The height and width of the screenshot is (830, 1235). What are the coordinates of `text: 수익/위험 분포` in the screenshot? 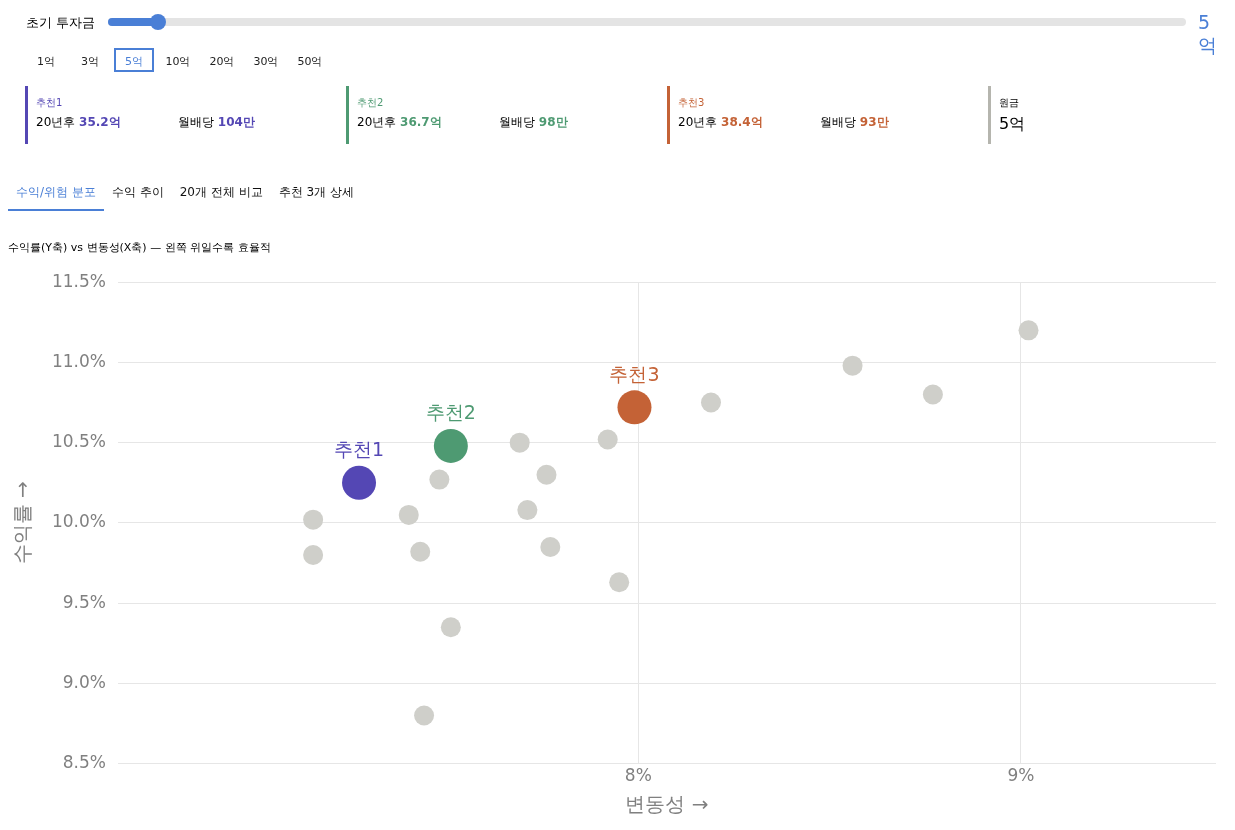 It's located at (56, 195).